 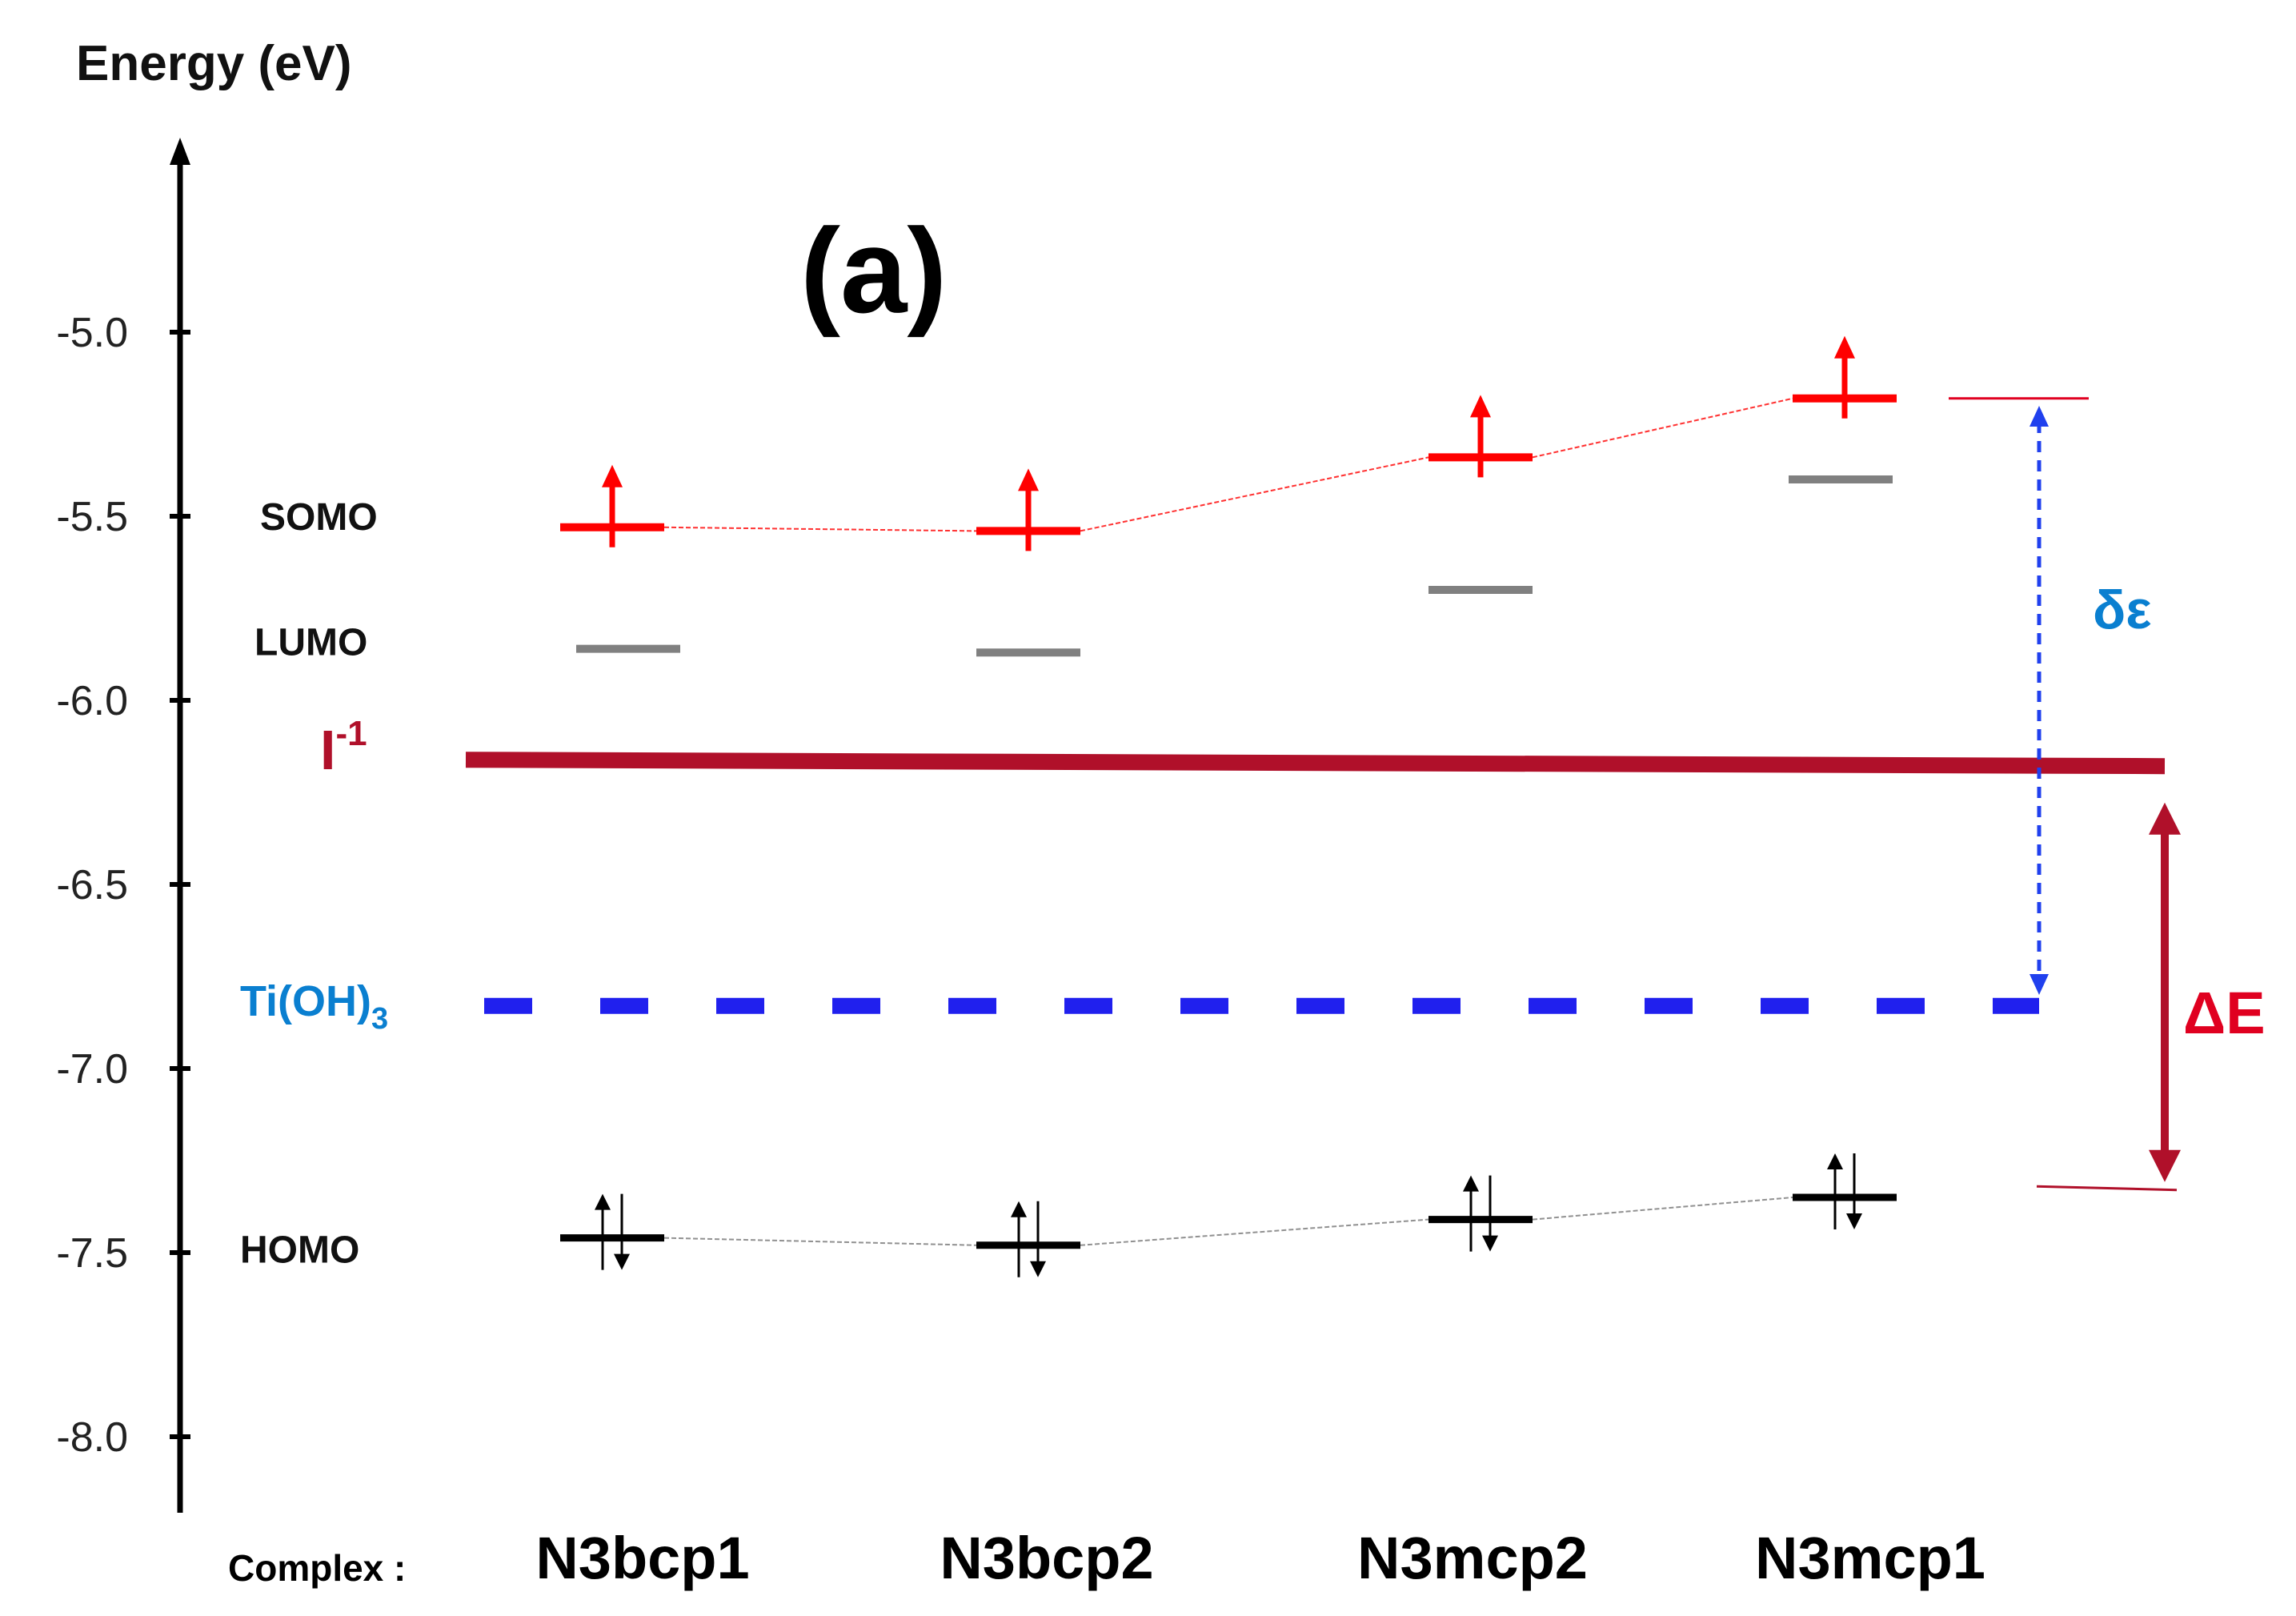 I want to click on y-axis-arrowhead, so click(x=180, y=151).